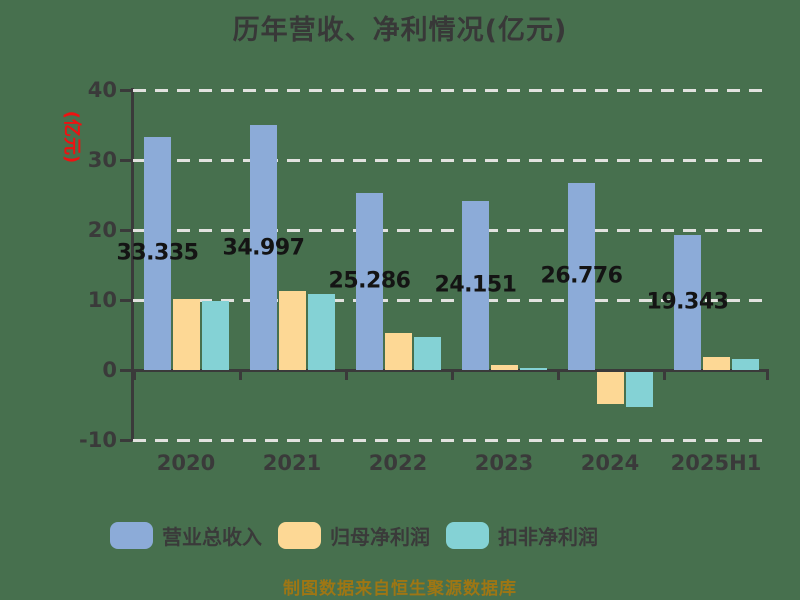 This screenshot has width=800, height=600. Describe the element at coordinates (131, 535) in the screenshot. I see `legend-swatch-revenue` at that location.